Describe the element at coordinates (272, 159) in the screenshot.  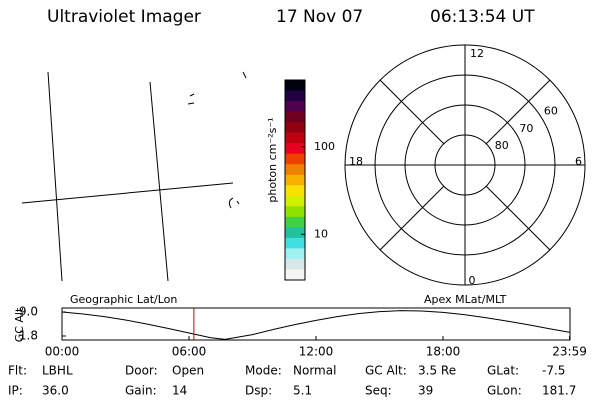
I see `colorbar-label: photon cm⁻²s⁻¹` at that location.